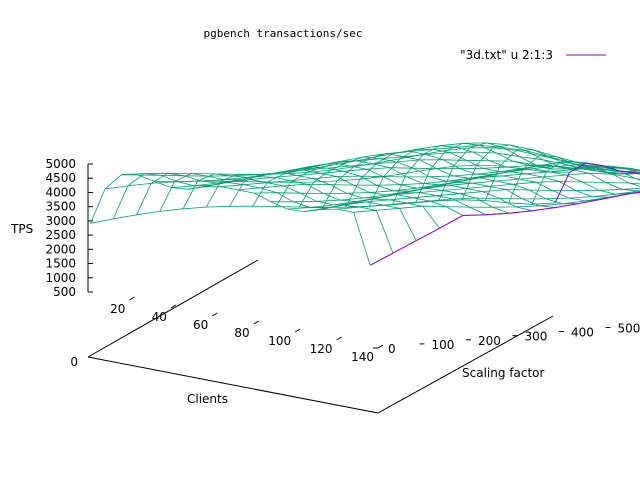 This screenshot has width=640, height=480. Describe the element at coordinates (233, 385) in the screenshot. I see `x-axis-line` at that location.